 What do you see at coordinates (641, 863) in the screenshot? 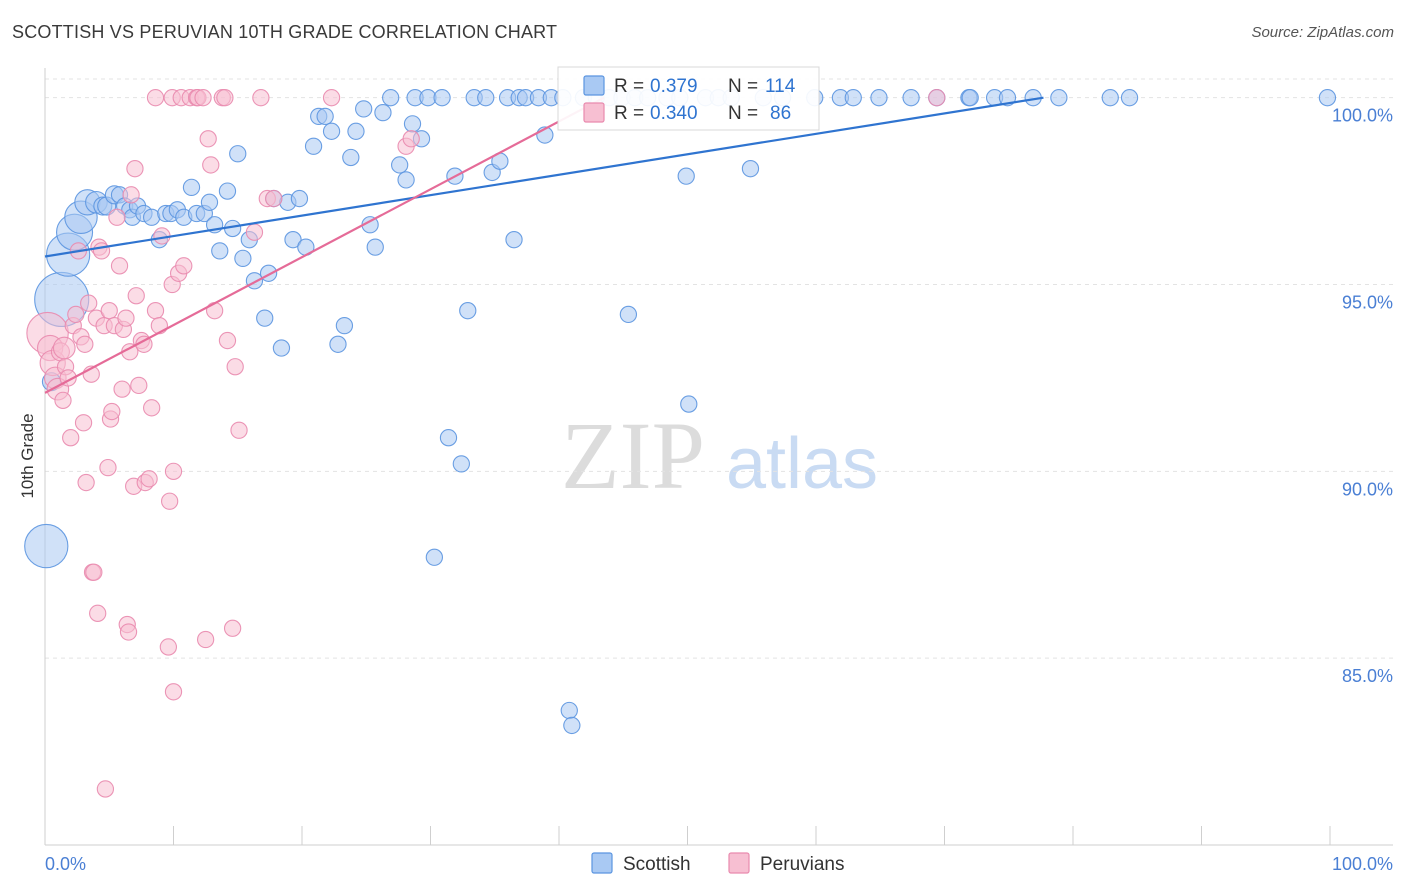
I see `legend-item-scottish: Scottish` at bounding box center [641, 863].